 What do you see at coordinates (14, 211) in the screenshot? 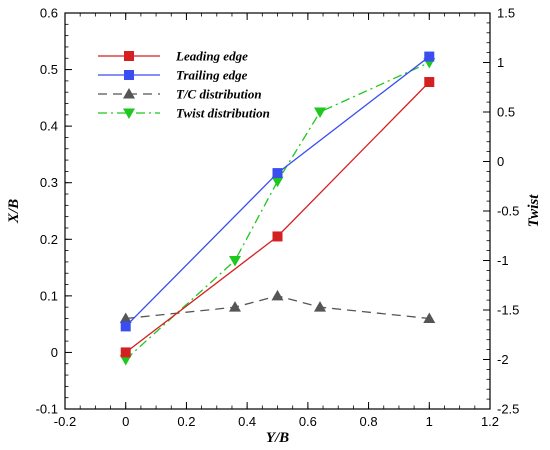
I see `y-axis-title: X/B` at bounding box center [14, 211].